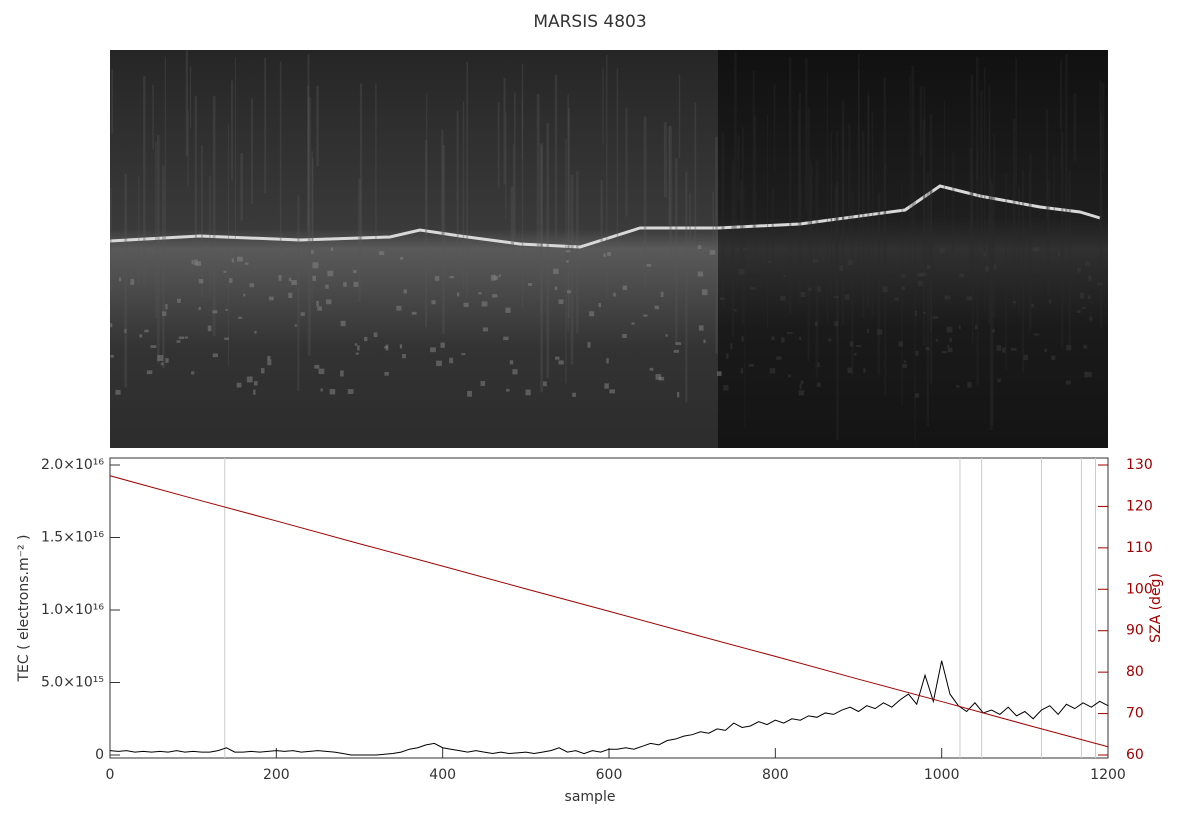 This screenshot has width=1180, height=830. Describe the element at coordinates (72, 610) in the screenshot. I see `y-tick-label: 1.0×10¹⁶` at that location.